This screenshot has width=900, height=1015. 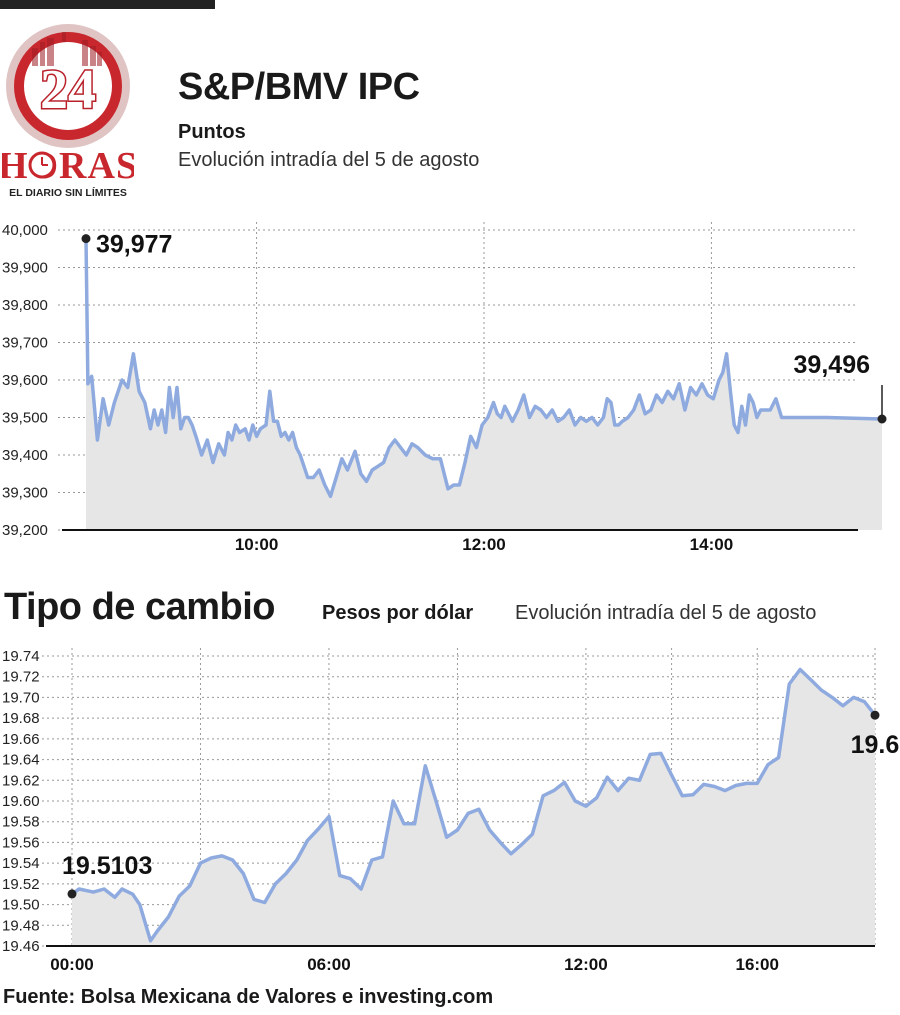 What do you see at coordinates (25, 305) in the screenshot?
I see `y-tick-label: 39,800` at bounding box center [25, 305].